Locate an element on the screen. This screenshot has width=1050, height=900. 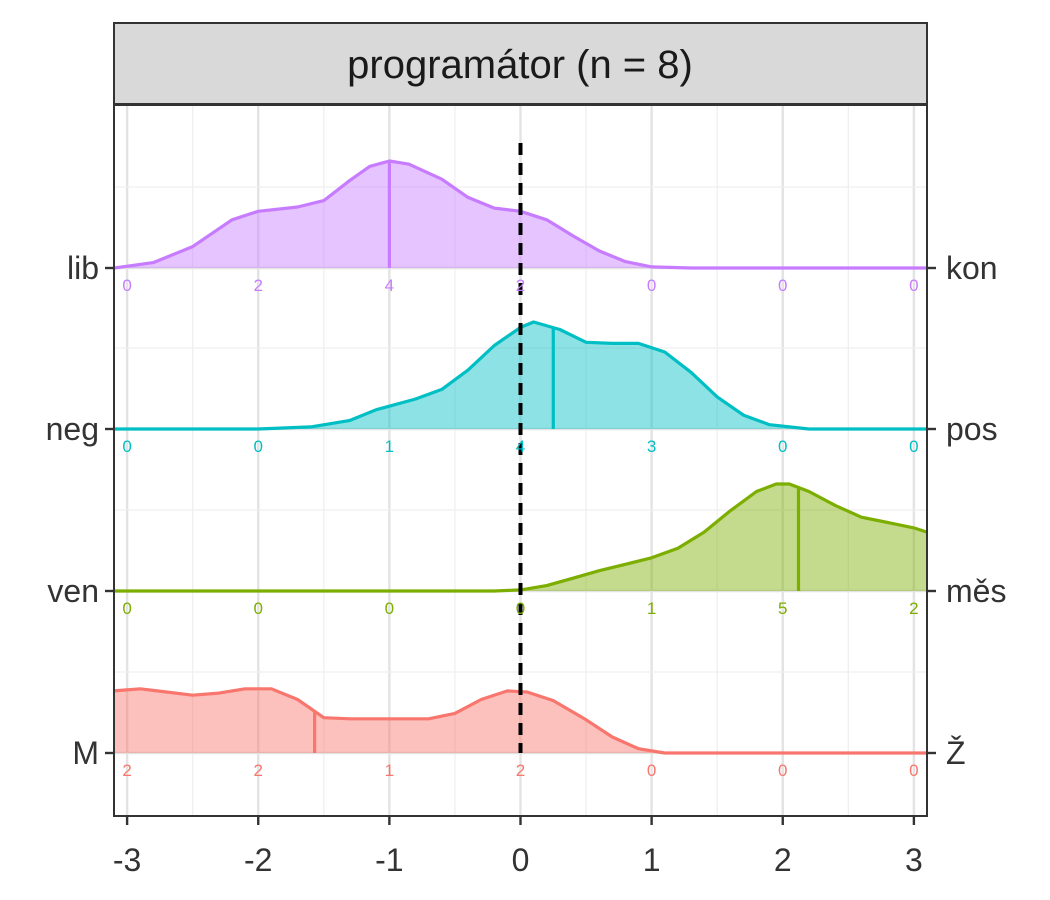
y-label-left: lib is located at coordinates (83, 268).